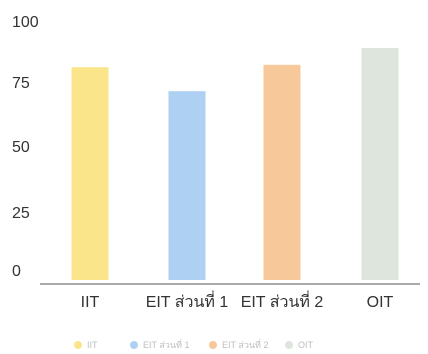 This screenshot has height=354, width=428. I want to click on x-axis-labels: IIT EIT ส่วนที่ 1 EIT ส่วนที่ 2 OIT, so click(237, 300).